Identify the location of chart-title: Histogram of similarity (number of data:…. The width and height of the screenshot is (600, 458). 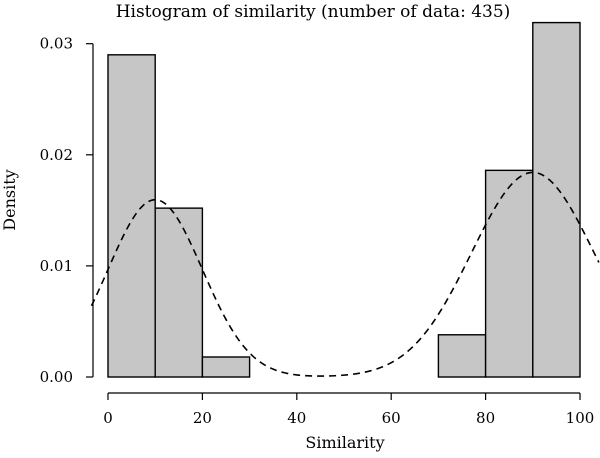
(313, 12).